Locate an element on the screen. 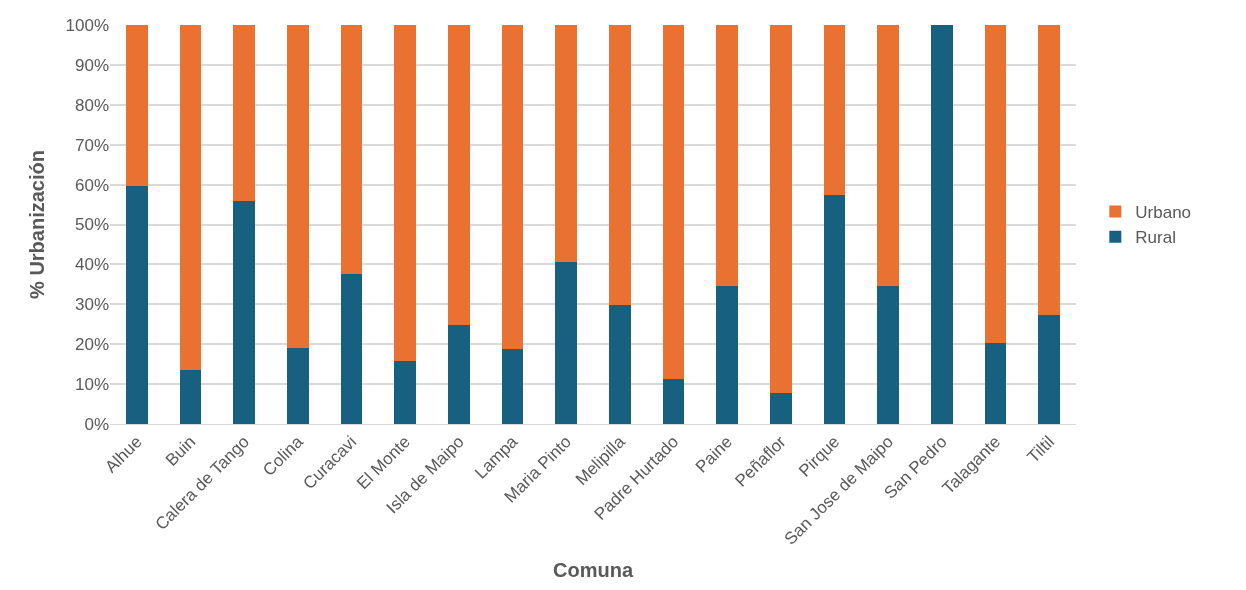  y-tick-label: 20% is located at coordinates (91, 345).